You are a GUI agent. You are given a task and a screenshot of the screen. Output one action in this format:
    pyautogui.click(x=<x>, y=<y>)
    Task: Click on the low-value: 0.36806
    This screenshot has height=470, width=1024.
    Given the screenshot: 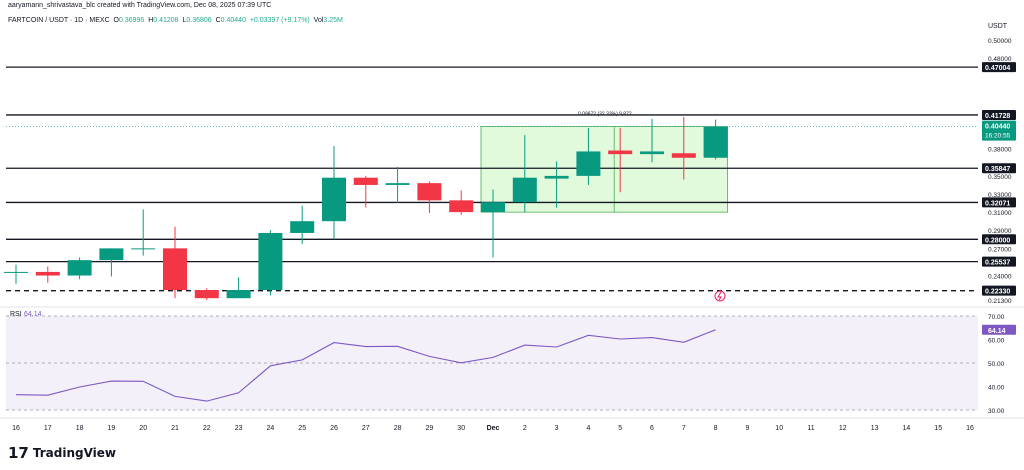 What is the action you would take?
    pyautogui.click(x=199, y=20)
    